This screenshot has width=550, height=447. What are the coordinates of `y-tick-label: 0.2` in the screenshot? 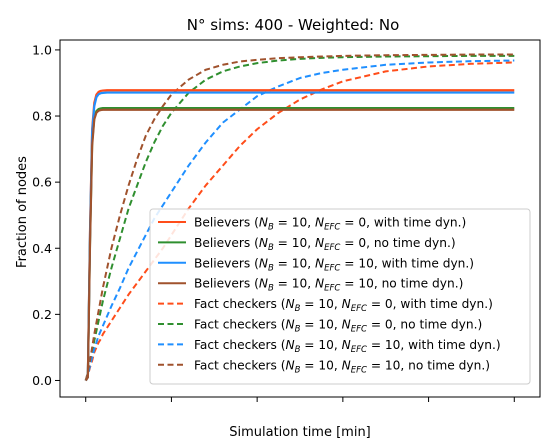 It's located at (42, 314).